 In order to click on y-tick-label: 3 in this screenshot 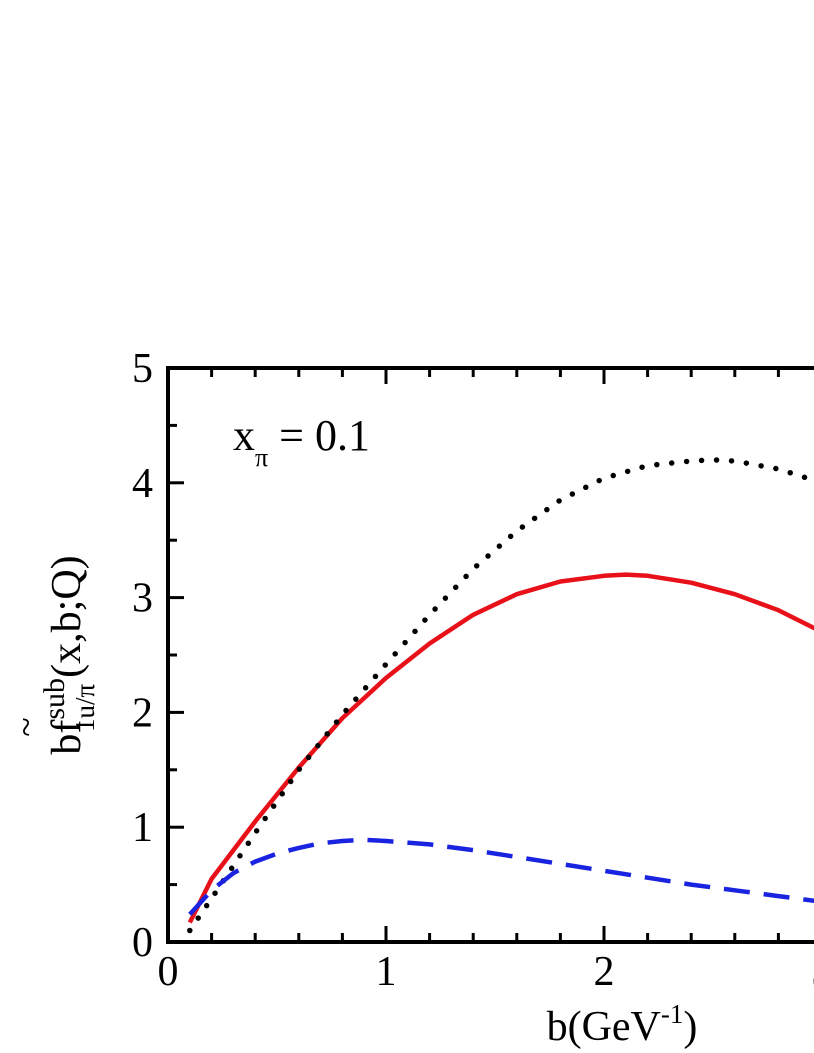, I will do `click(142, 599)`.